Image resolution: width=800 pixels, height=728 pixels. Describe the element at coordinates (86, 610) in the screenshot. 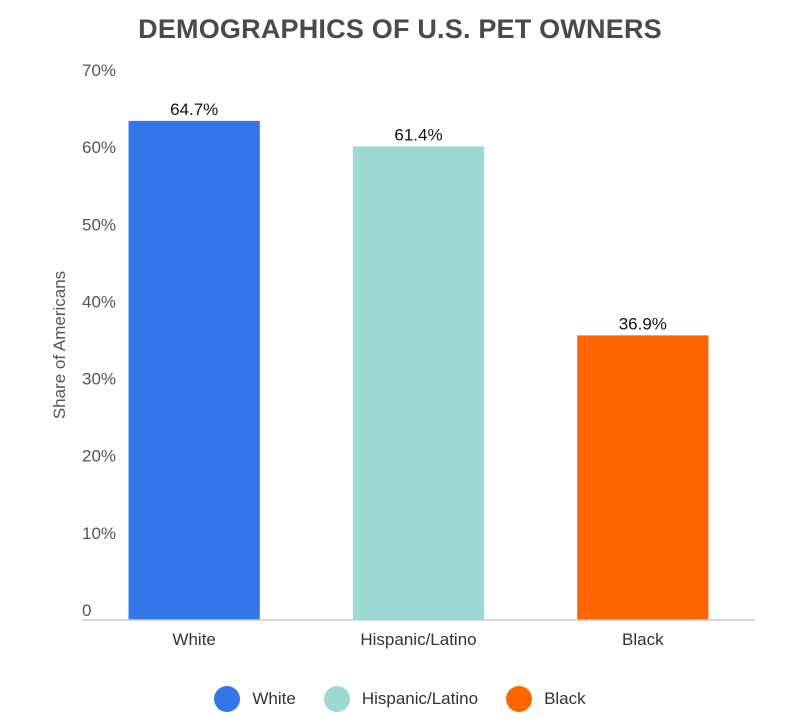

I see `y-tick-label: 0` at that location.